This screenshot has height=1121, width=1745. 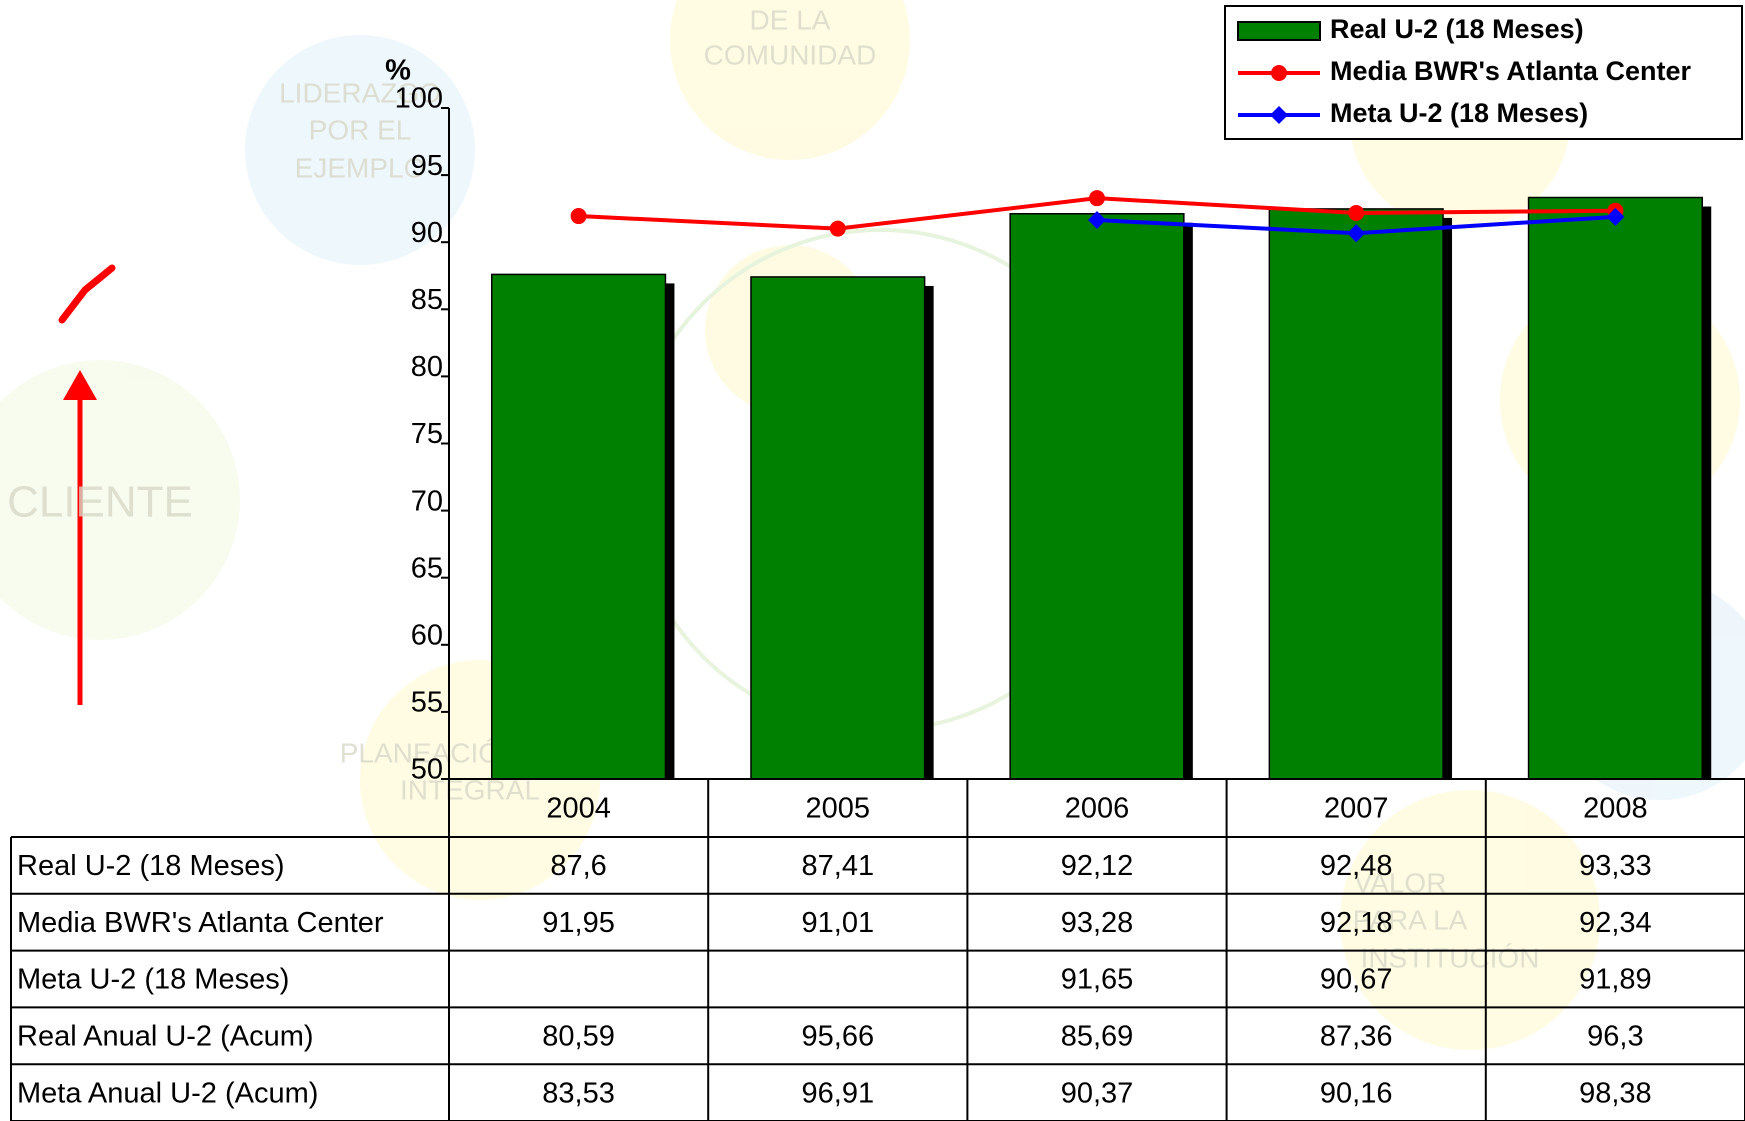 I want to click on y-tick-label: 85, so click(x=427, y=300).